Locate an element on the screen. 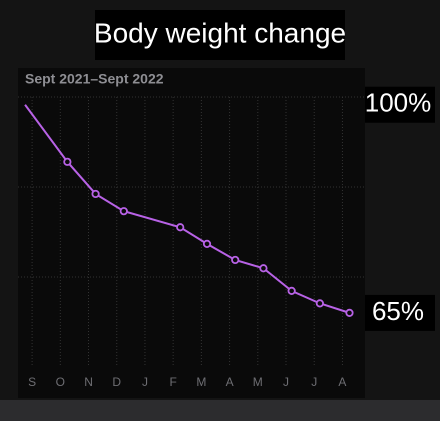 The image size is (440, 421). x-tick-label: D is located at coordinates (116, 382).